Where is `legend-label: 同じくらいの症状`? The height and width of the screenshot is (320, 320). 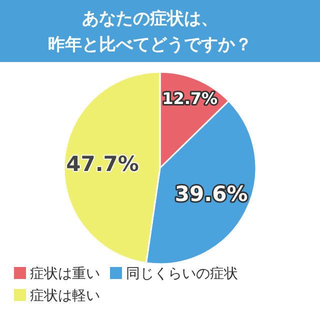
legend-label: 同じくらいの症状 is located at coordinates (182, 274).